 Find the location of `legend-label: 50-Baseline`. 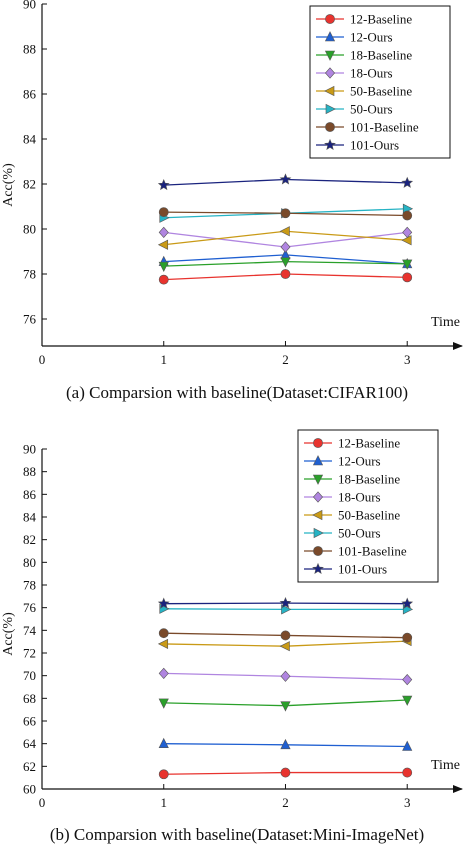

legend-label: 50-Baseline is located at coordinates (381, 91).